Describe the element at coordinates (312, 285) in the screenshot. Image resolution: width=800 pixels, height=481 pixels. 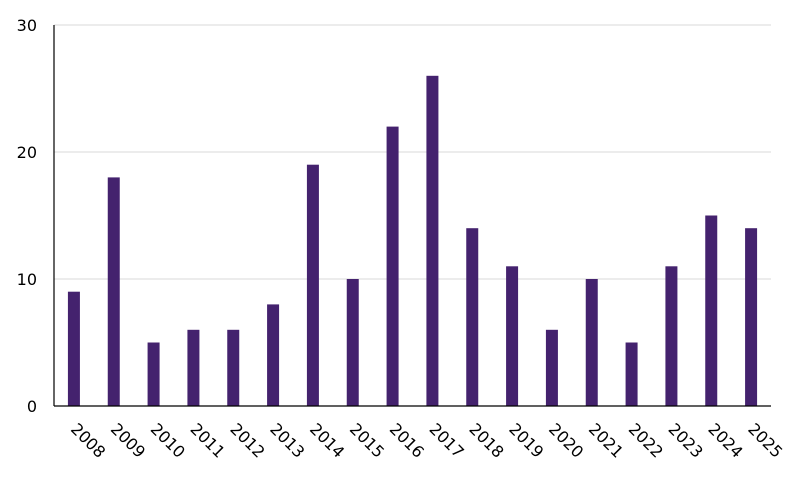
I see `bar-2014` at that location.